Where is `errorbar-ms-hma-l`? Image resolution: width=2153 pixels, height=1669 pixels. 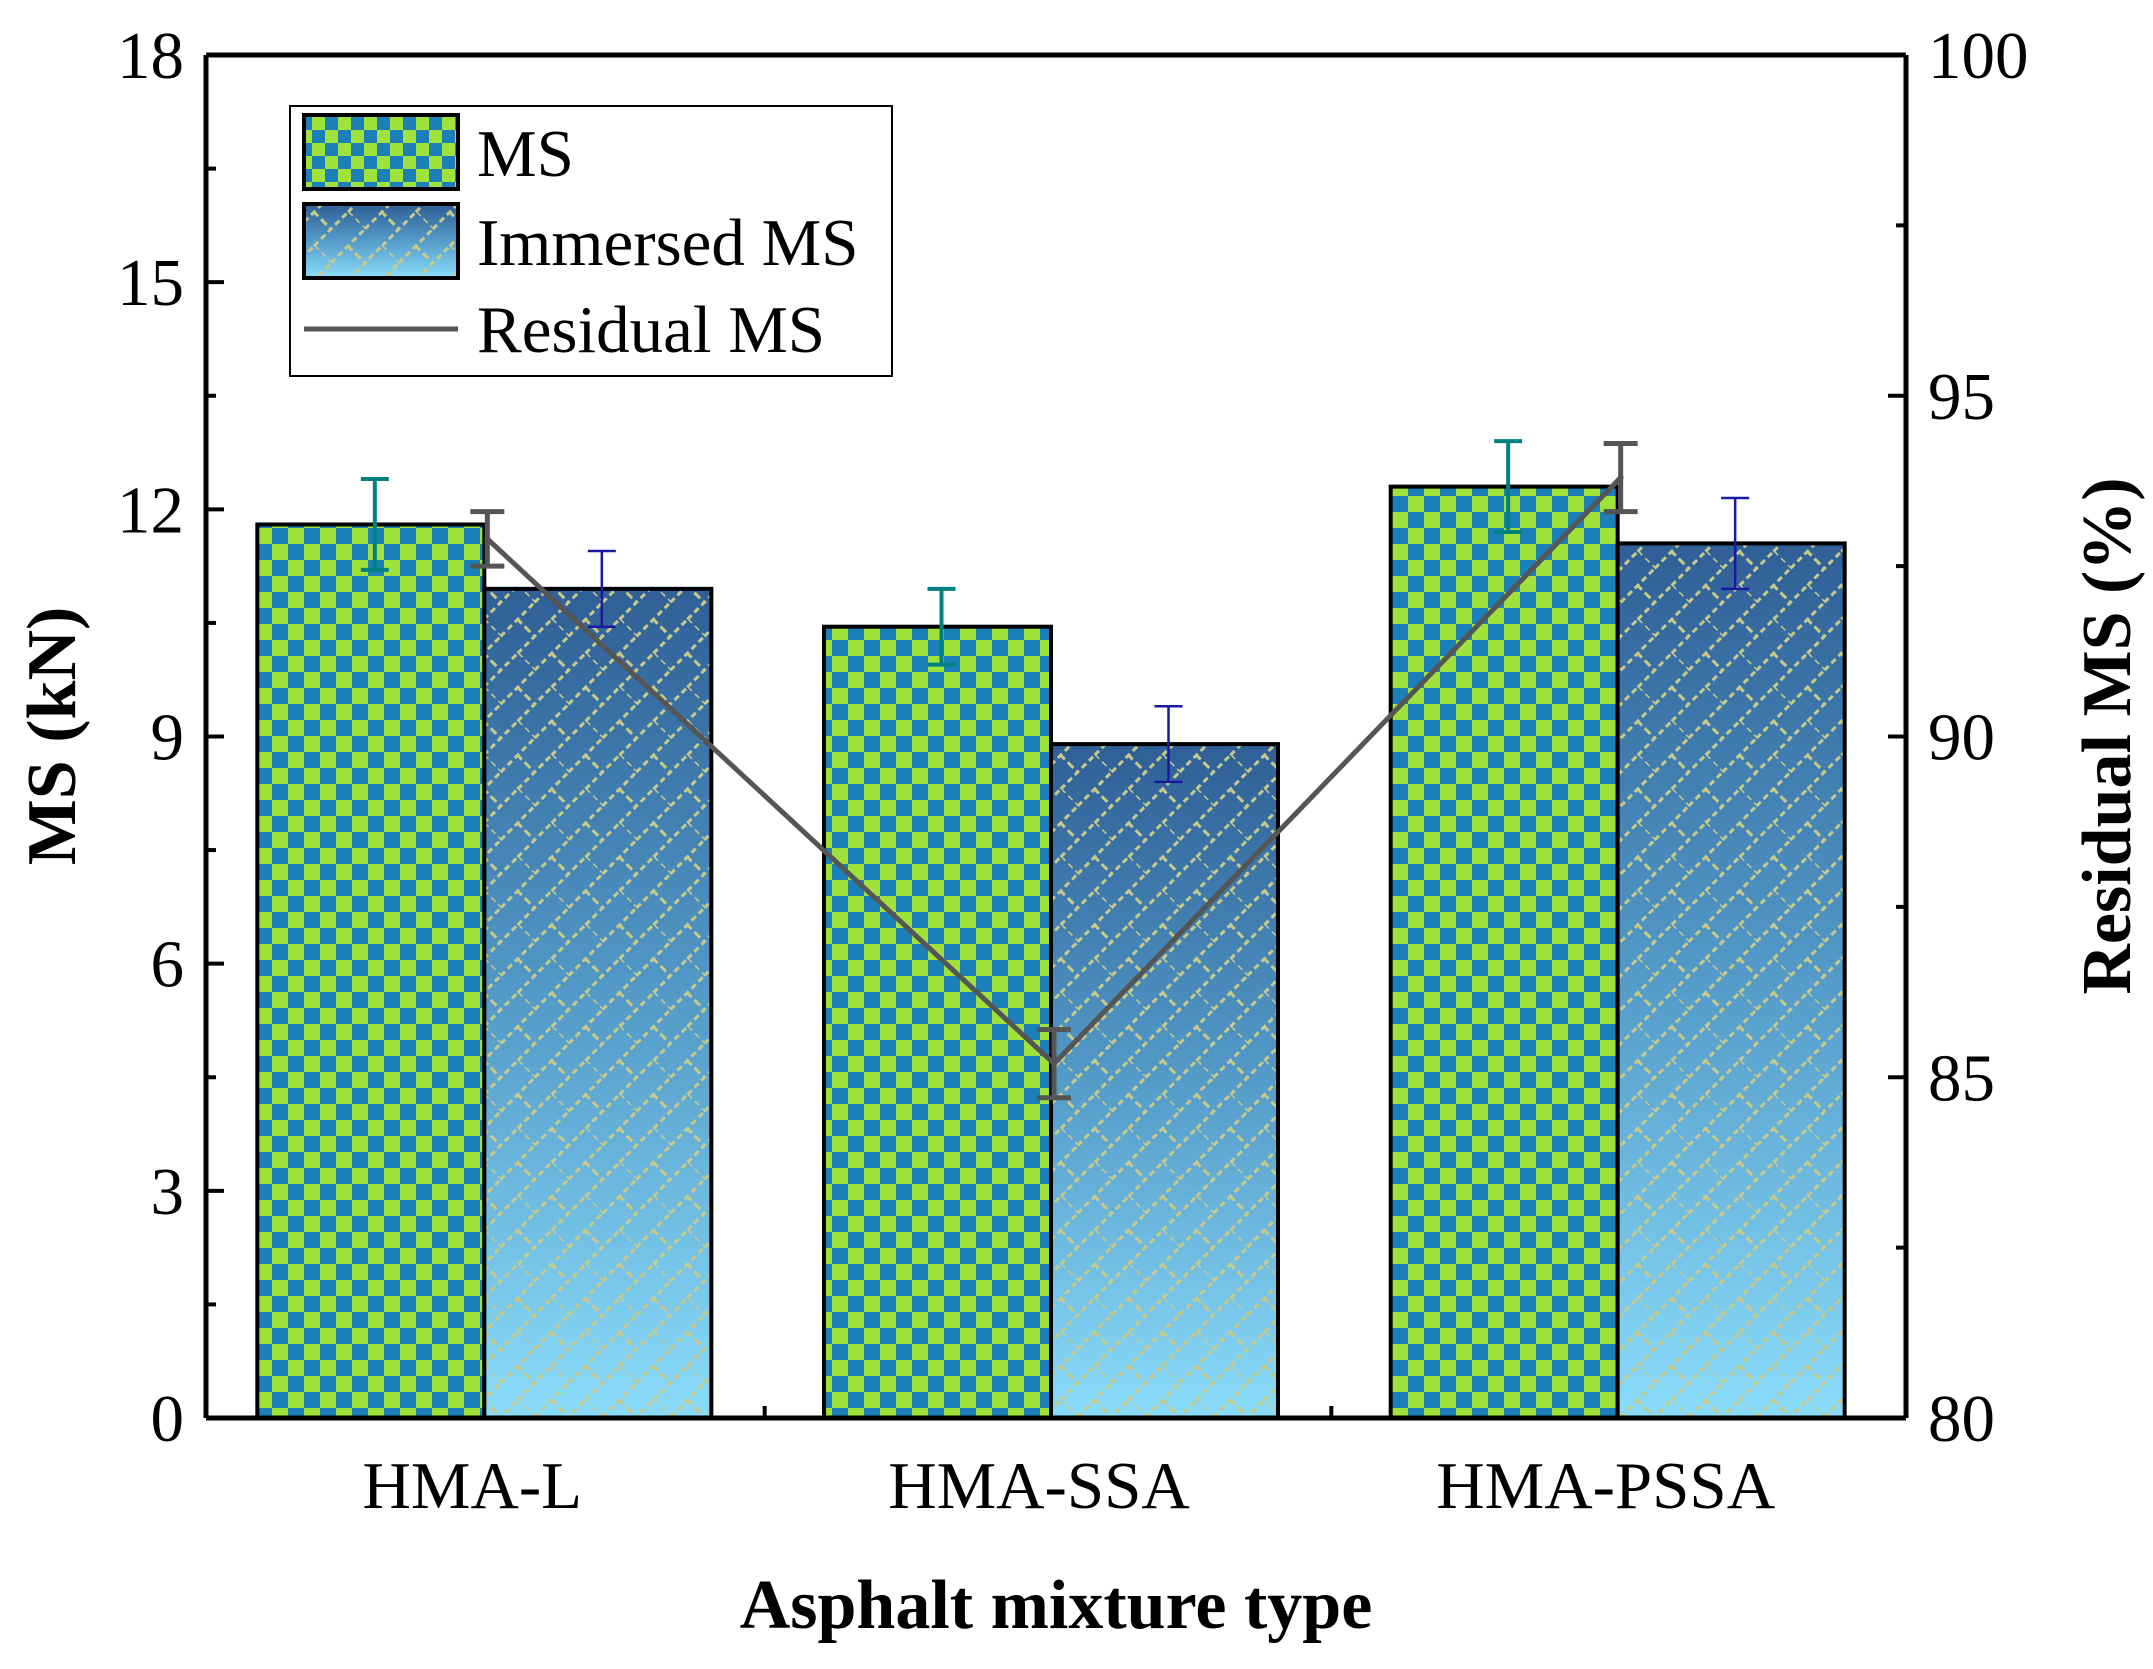 errorbar-ms-hma-l is located at coordinates (374, 524).